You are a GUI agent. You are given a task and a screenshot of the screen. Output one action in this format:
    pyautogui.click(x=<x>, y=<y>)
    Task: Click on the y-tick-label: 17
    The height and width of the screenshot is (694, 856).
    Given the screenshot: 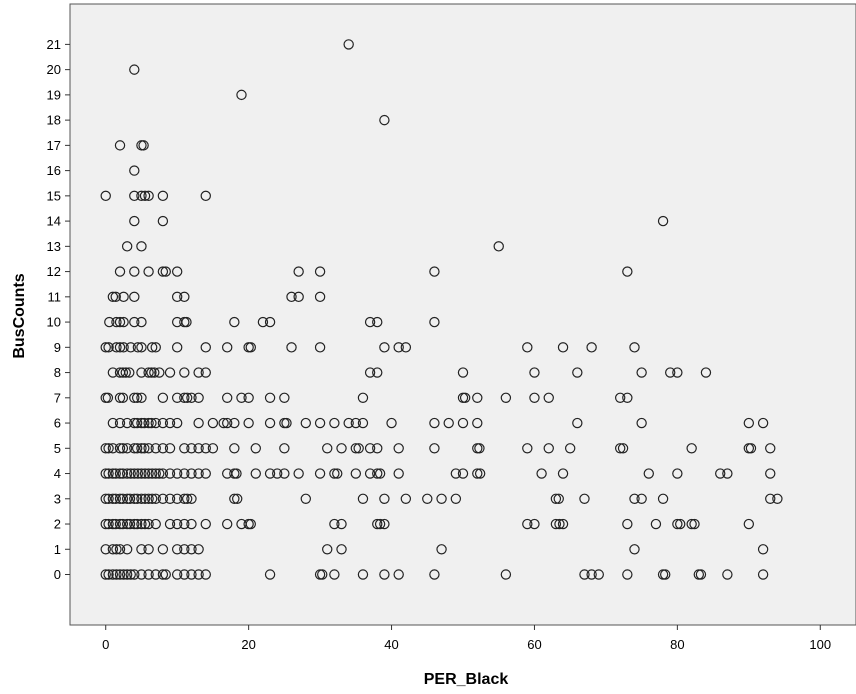 What is the action you would take?
    pyautogui.click(x=54, y=145)
    